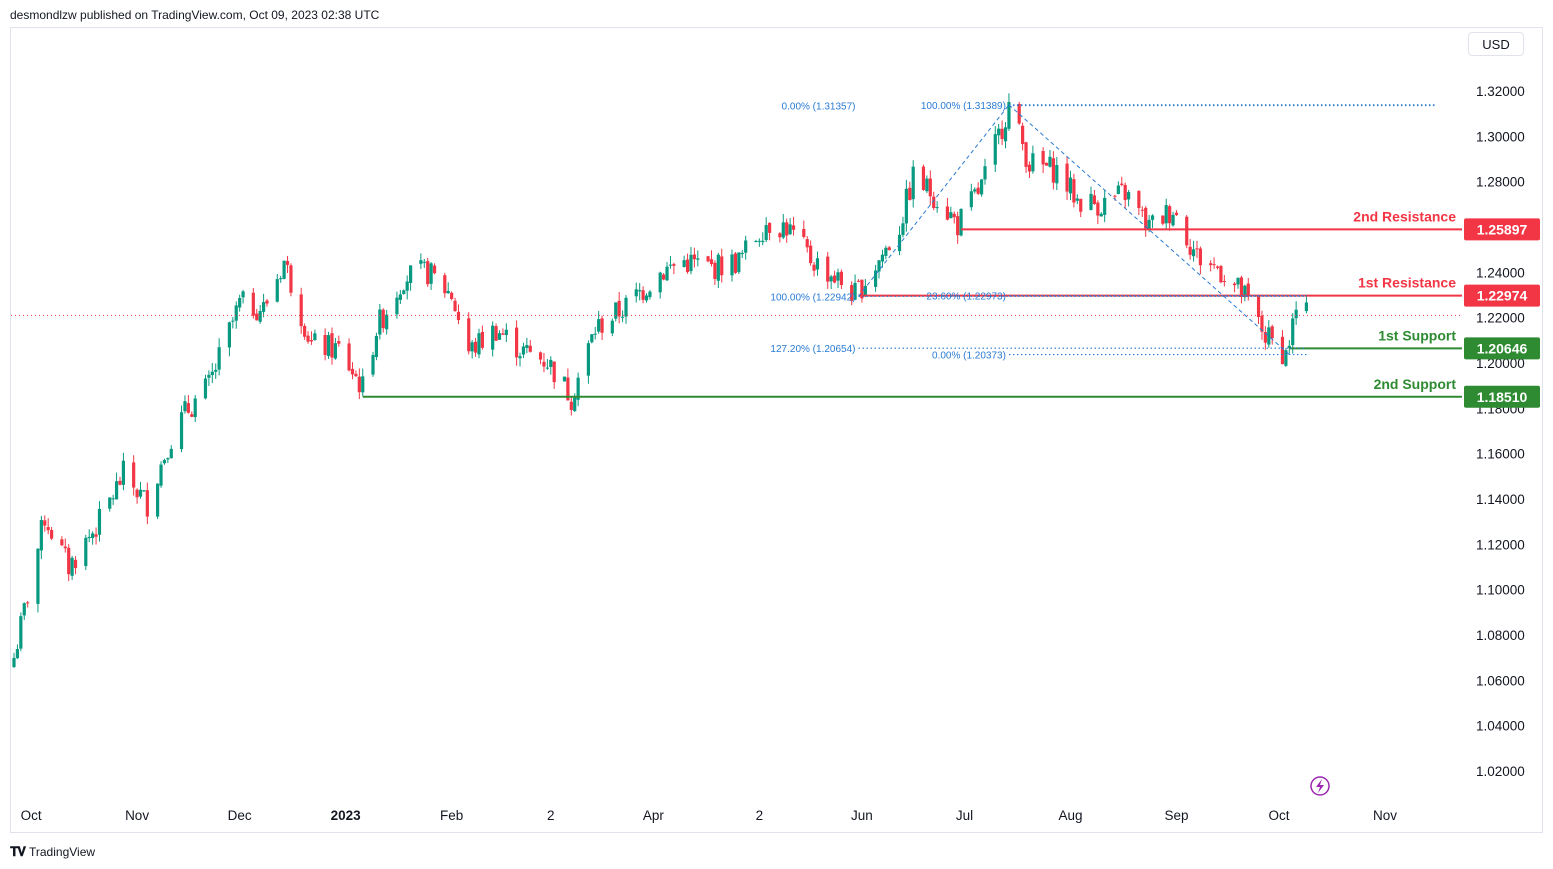  What do you see at coordinates (18, 851) in the screenshot?
I see `tradingview-logo-icon: 𝐓𝐕` at bounding box center [18, 851].